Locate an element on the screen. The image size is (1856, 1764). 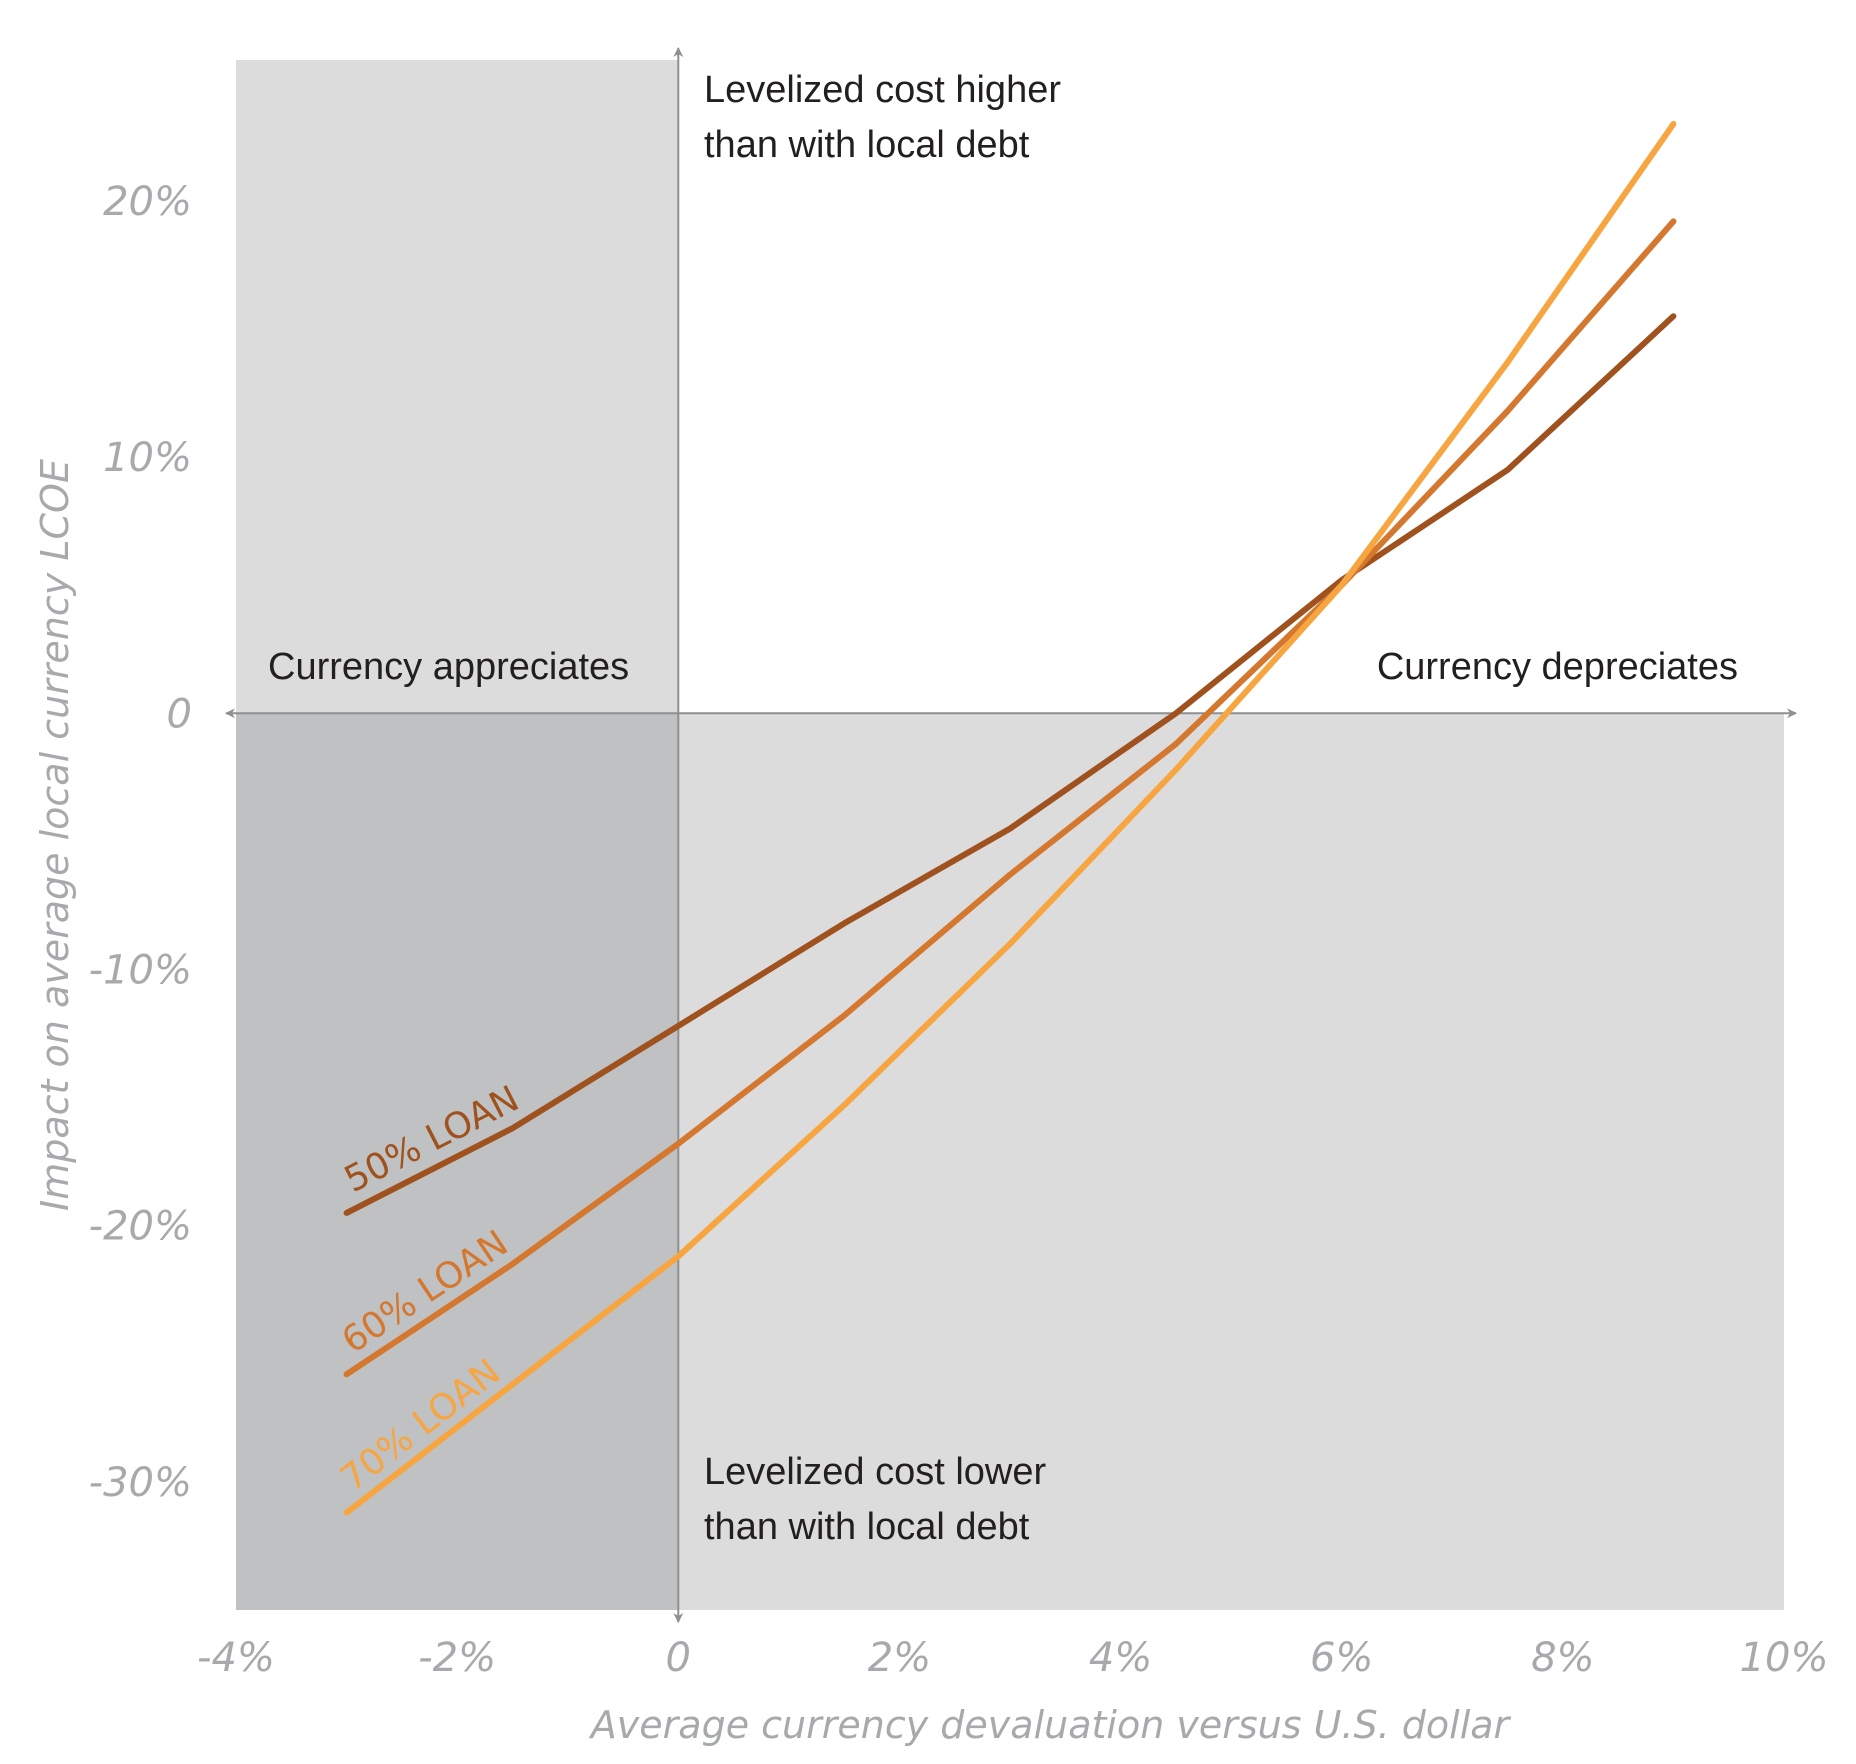
x-tick-label: 10% is located at coordinates (1784, 1658).